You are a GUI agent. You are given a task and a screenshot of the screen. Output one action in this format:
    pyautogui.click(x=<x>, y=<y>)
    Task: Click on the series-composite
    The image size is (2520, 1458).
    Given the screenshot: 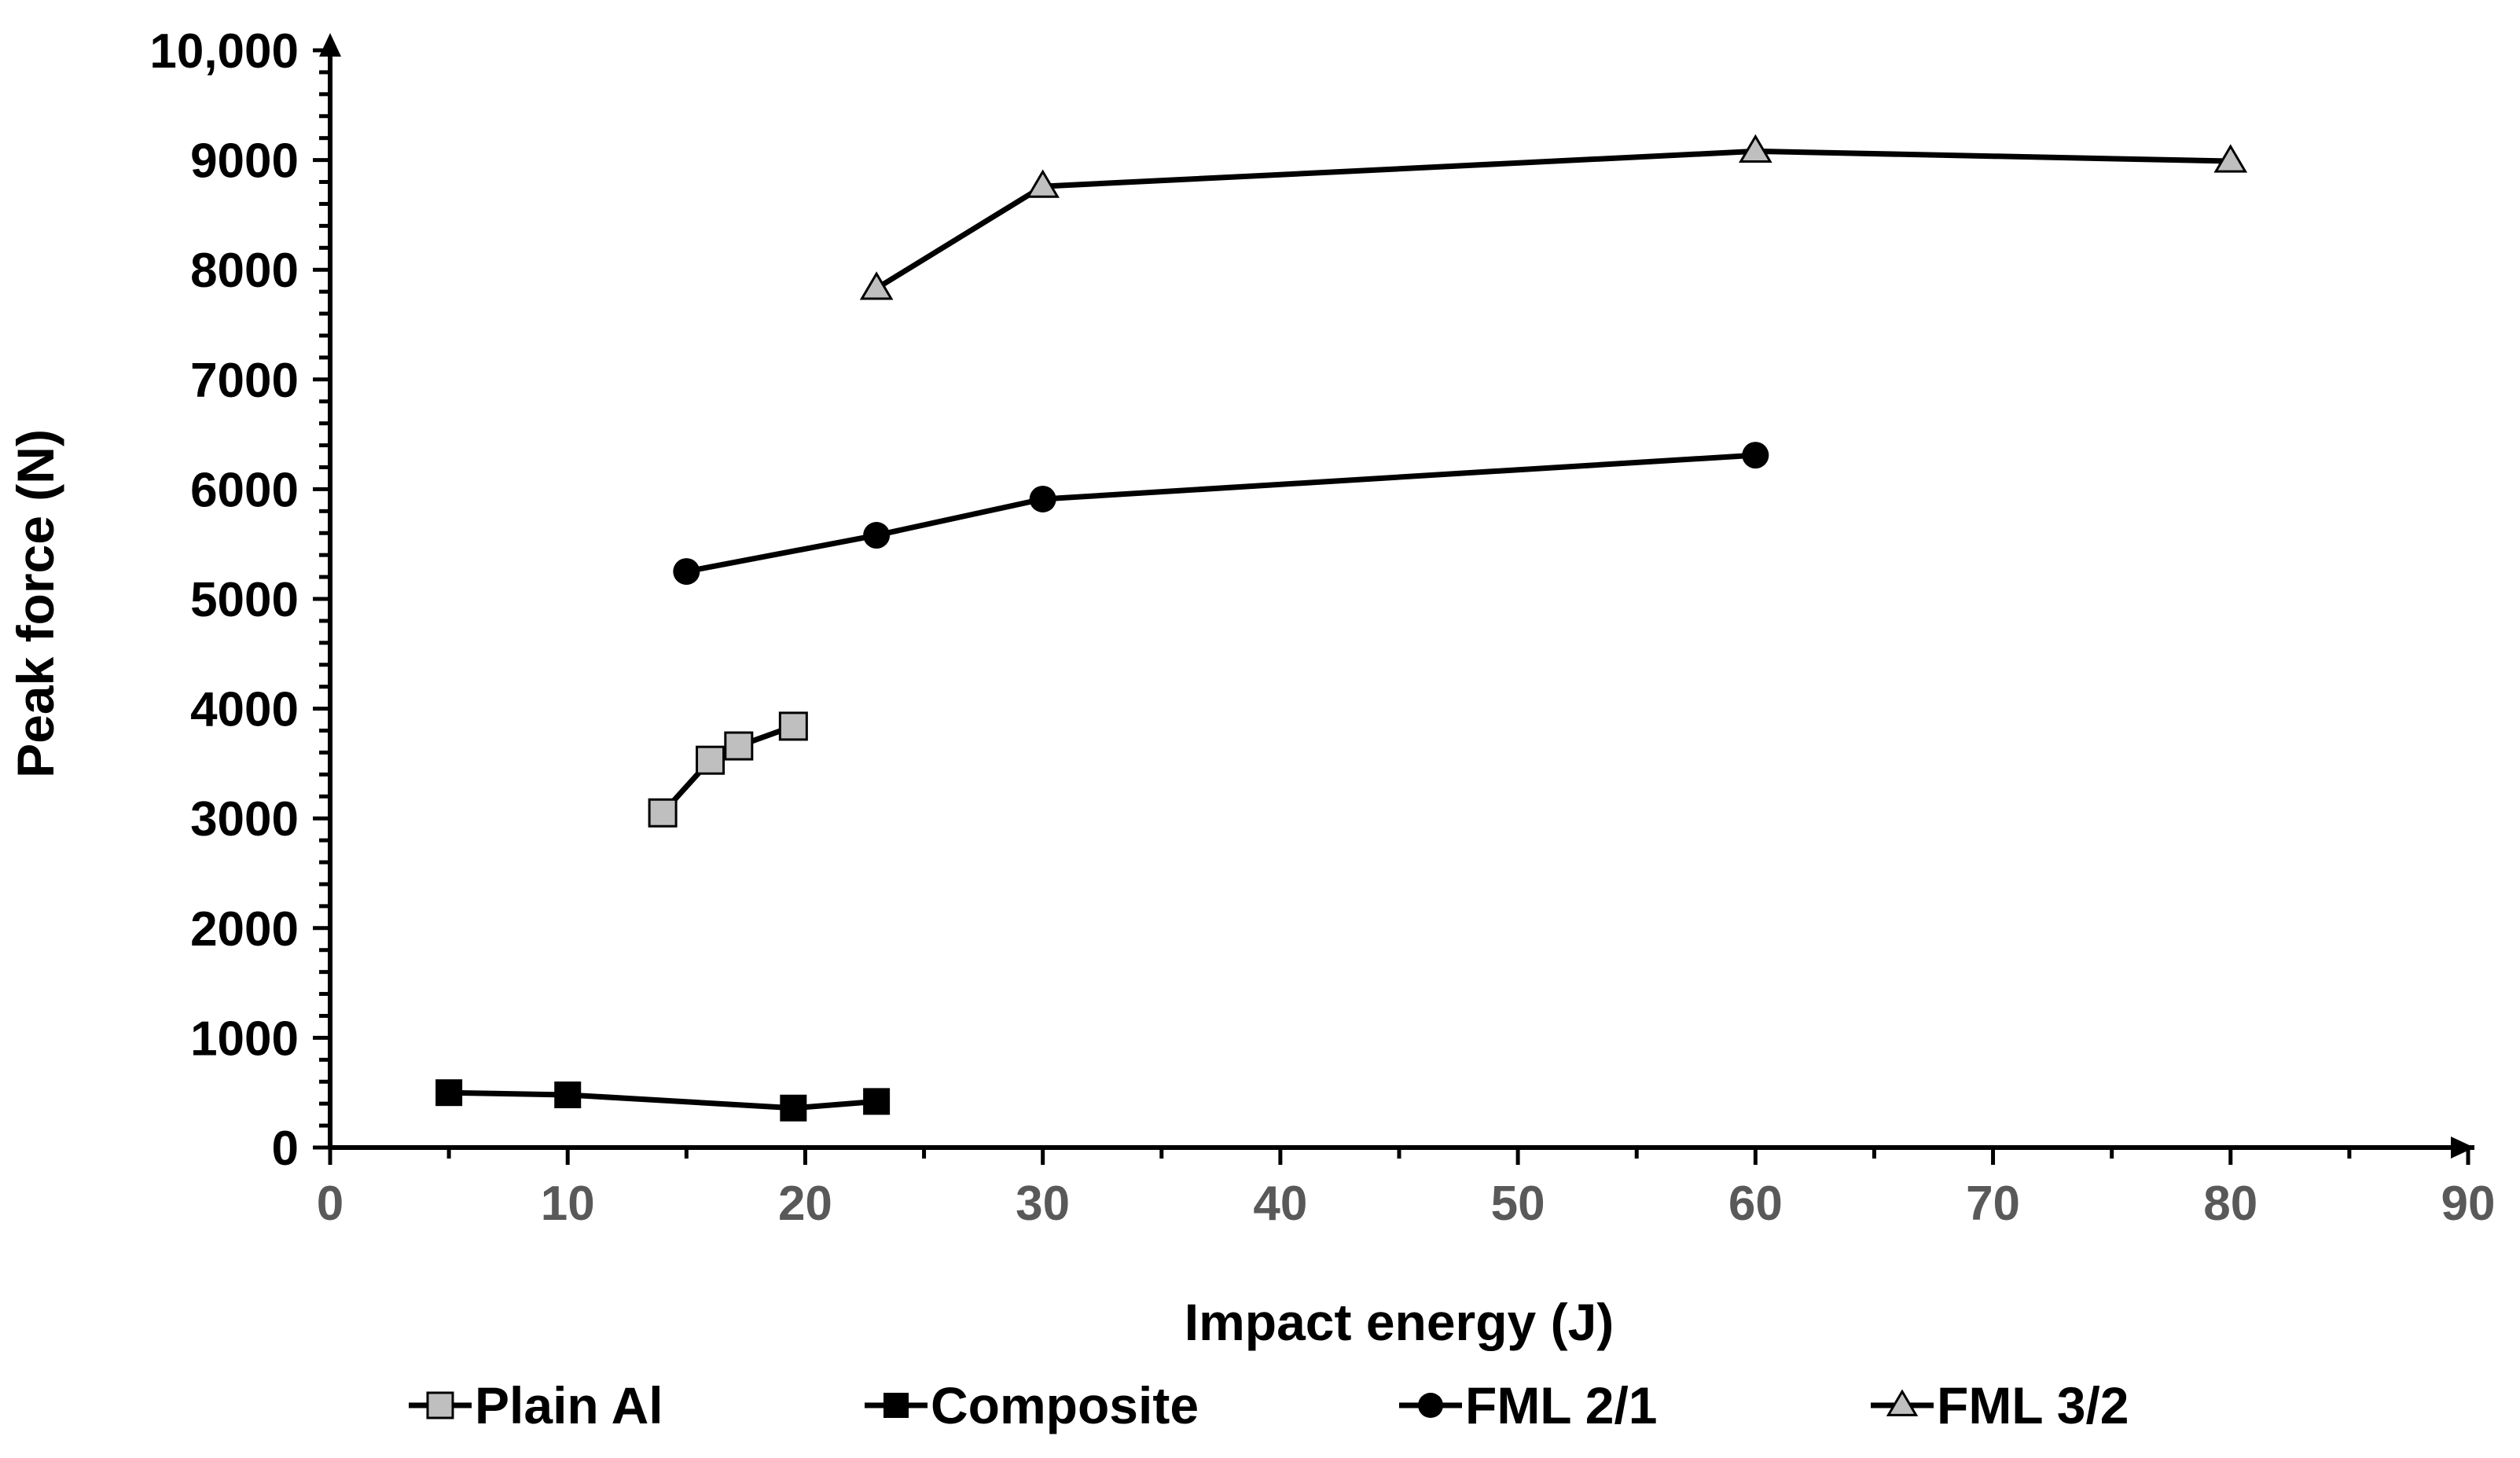 What is the action you would take?
    pyautogui.click(x=663, y=1100)
    